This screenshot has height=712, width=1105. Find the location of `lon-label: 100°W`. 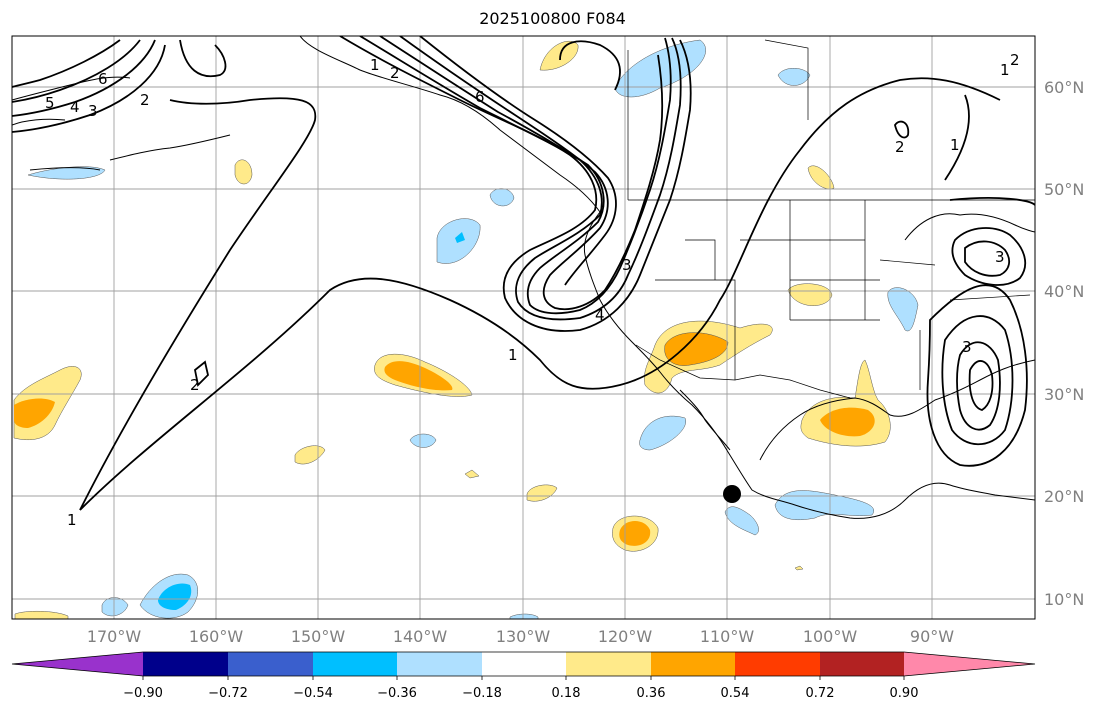

lon-label: 100°W is located at coordinates (830, 636).